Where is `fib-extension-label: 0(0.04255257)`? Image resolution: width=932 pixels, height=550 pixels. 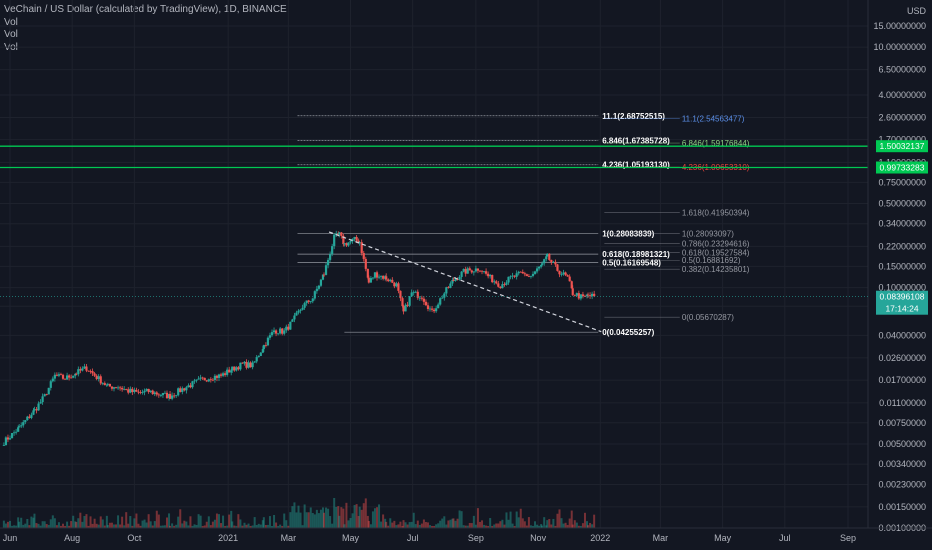 fib-extension-label: 0(0.04255257) is located at coordinates (628, 332).